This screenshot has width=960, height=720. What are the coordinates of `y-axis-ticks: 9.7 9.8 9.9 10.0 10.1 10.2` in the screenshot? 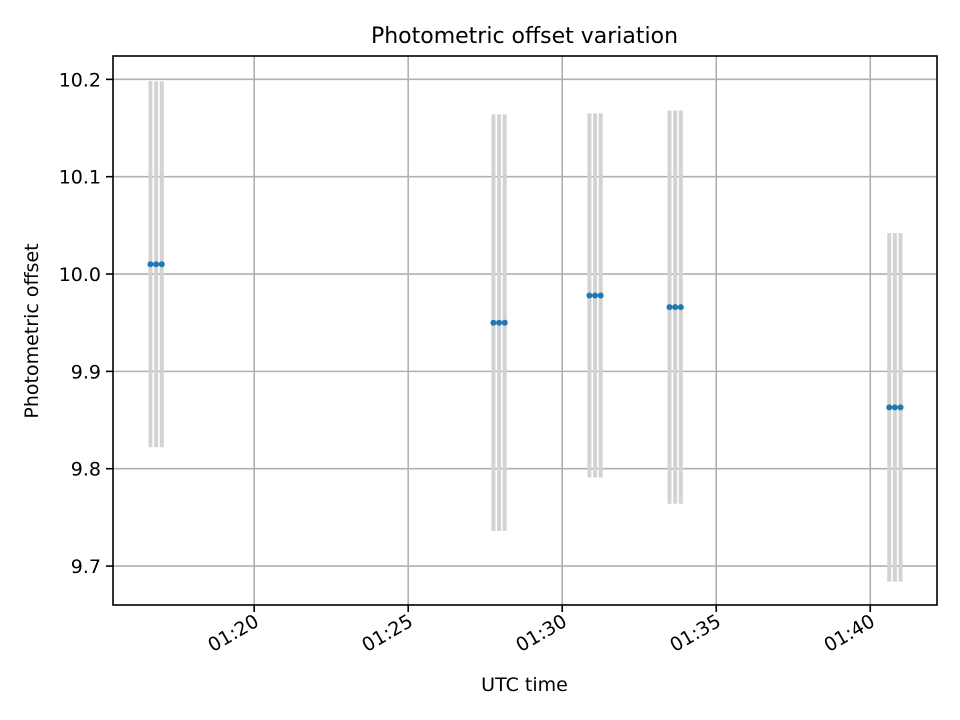 It's located at (86, 323).